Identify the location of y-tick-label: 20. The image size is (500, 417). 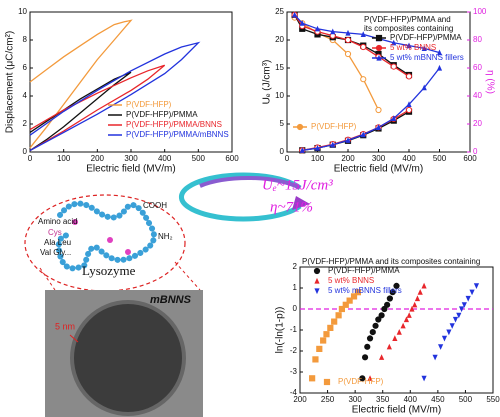
(279, 39).